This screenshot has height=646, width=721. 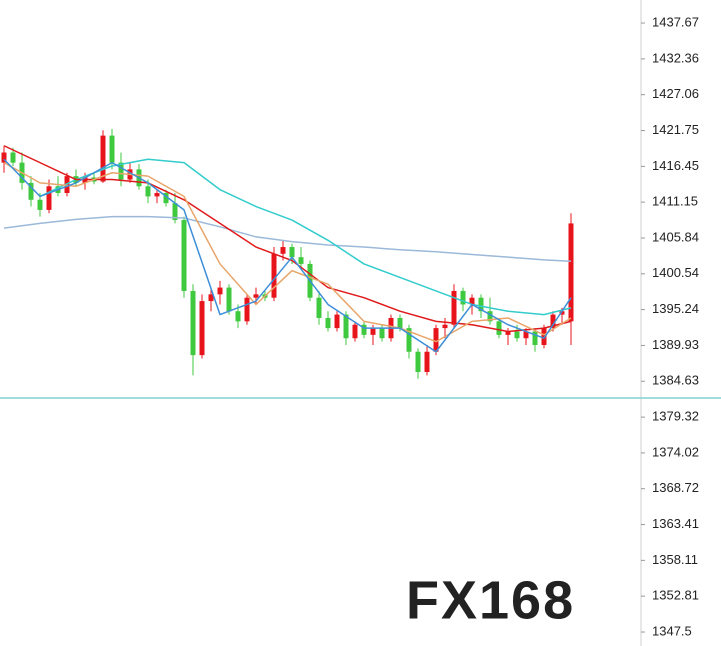 I want to click on y-tick-label: 1395.24, so click(x=675, y=308).